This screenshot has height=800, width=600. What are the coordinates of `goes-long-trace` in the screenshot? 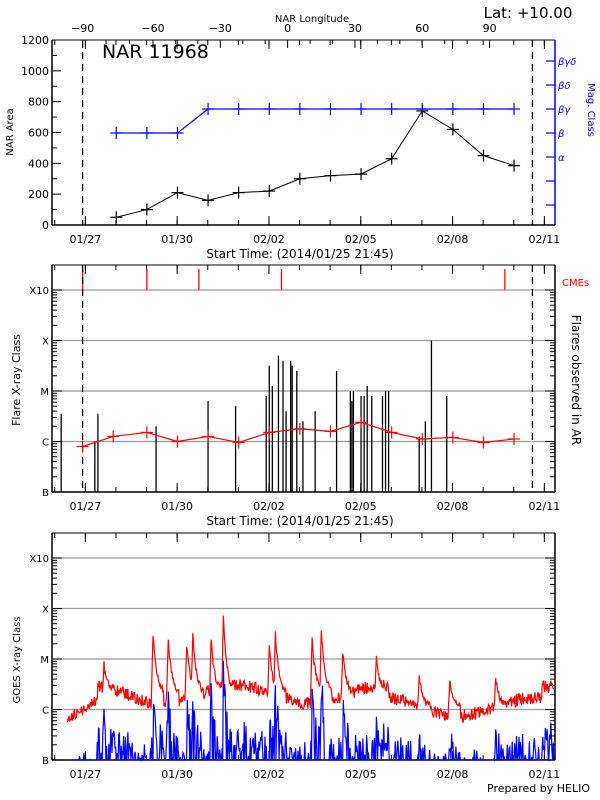 It's located at (310, 669).